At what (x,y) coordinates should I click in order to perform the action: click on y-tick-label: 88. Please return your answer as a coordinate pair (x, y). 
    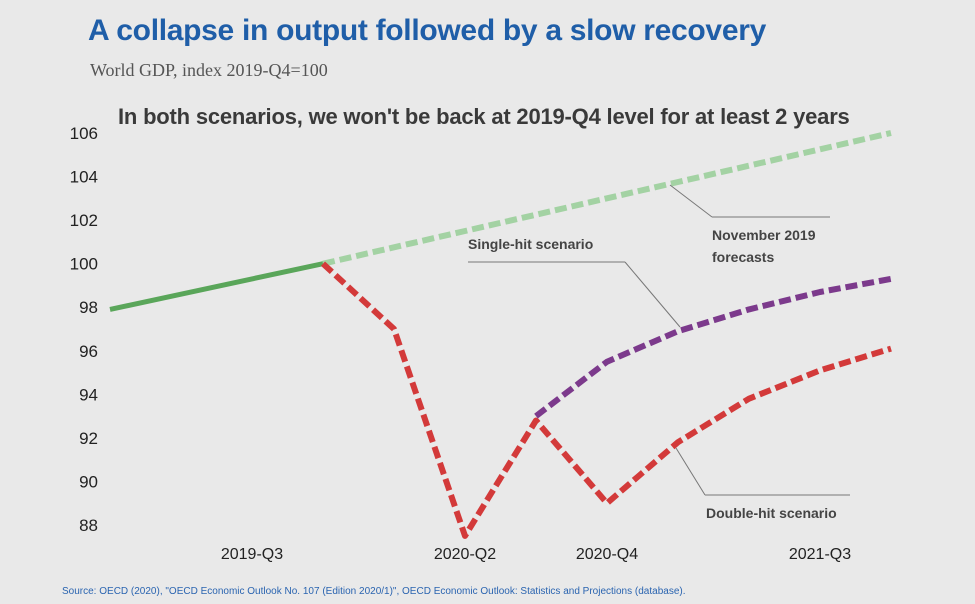
    Looking at the image, I should click on (88, 525).